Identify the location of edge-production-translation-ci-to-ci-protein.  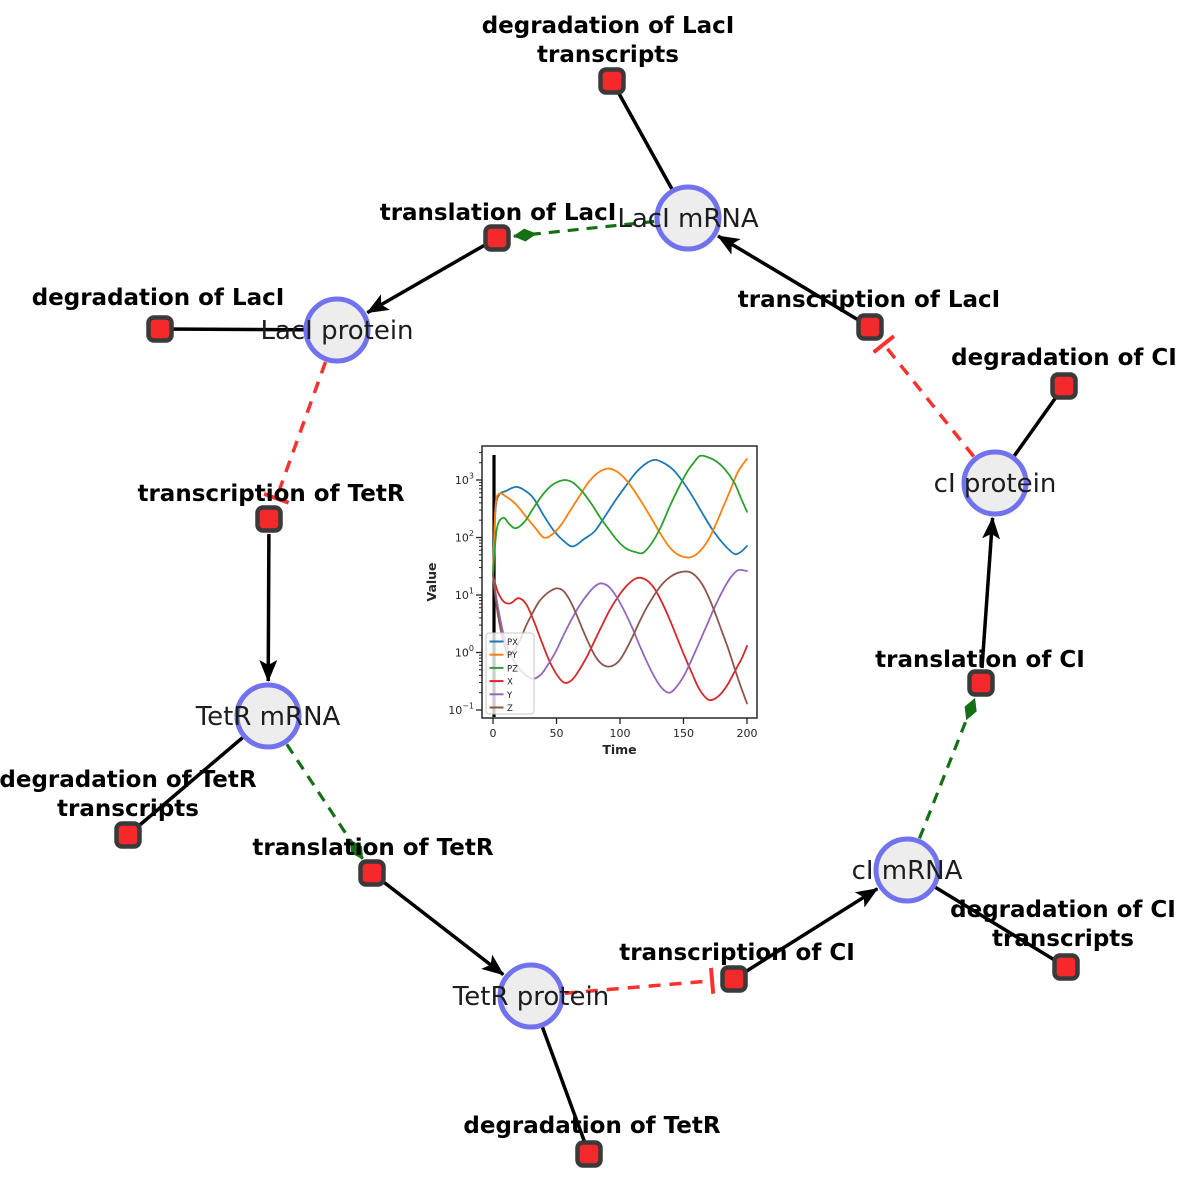
(990, 592).